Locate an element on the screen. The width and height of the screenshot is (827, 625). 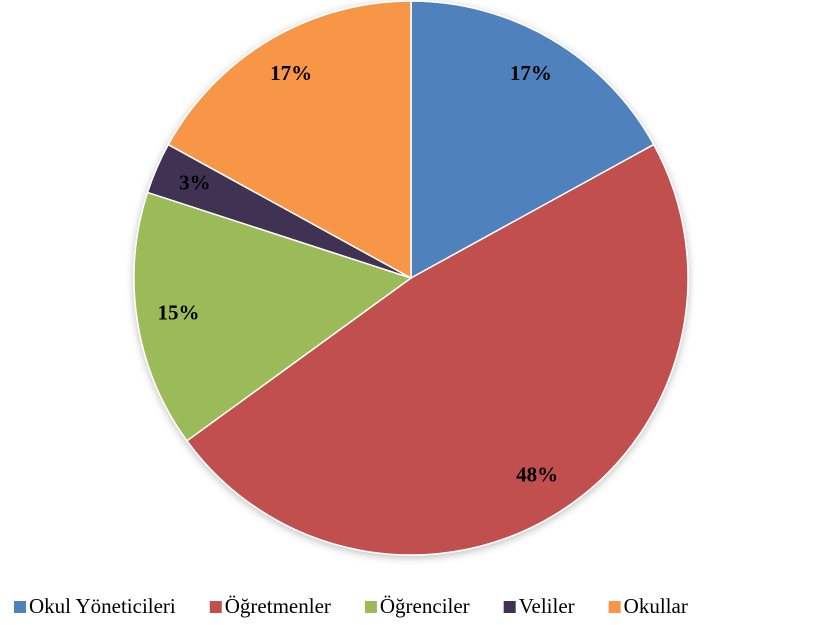
value-label: 48% is located at coordinates (537, 475).